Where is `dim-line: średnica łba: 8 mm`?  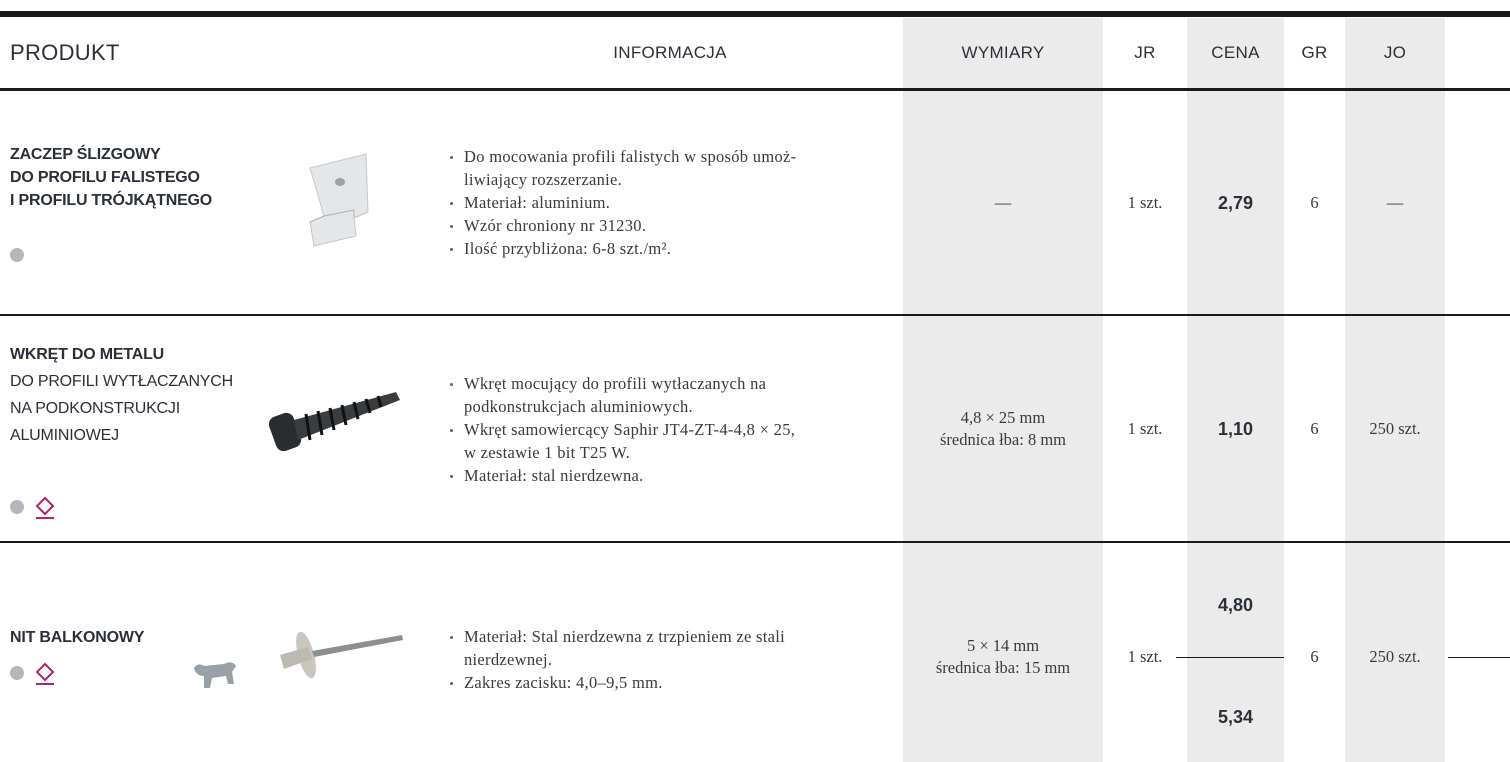 dim-line: średnica łba: 8 mm is located at coordinates (1002, 439).